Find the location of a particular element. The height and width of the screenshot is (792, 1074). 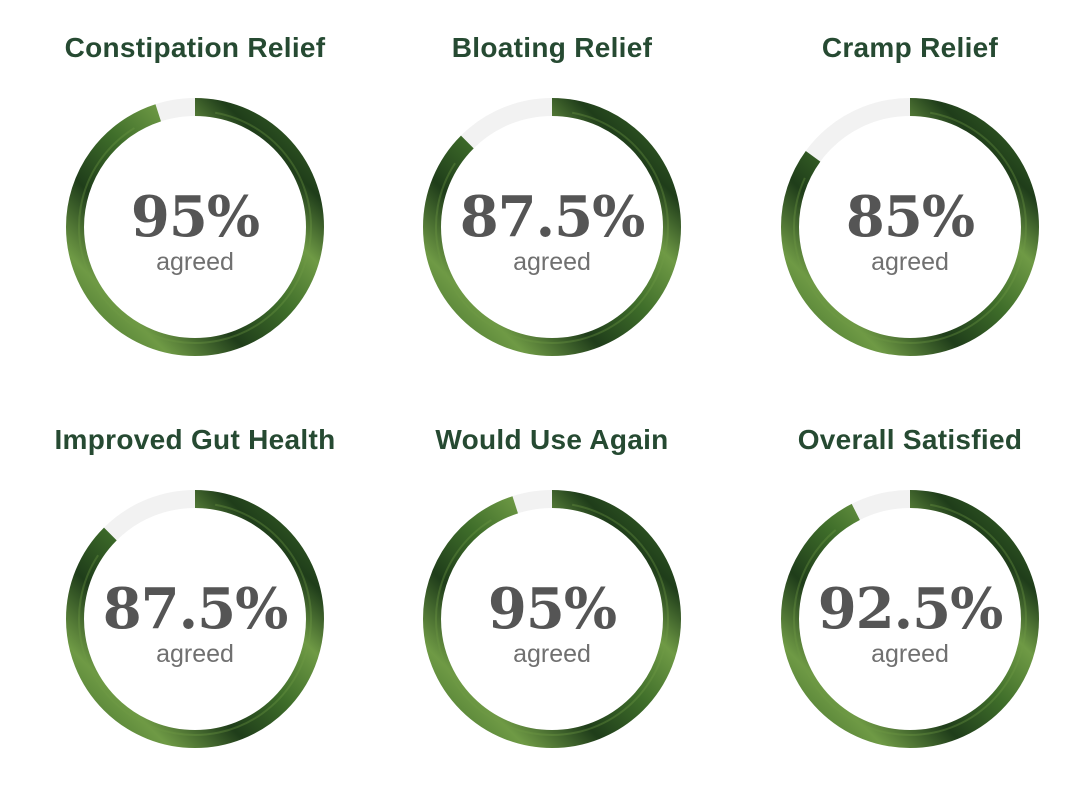

donut-ring: 92.5% agreed is located at coordinates (910, 619).